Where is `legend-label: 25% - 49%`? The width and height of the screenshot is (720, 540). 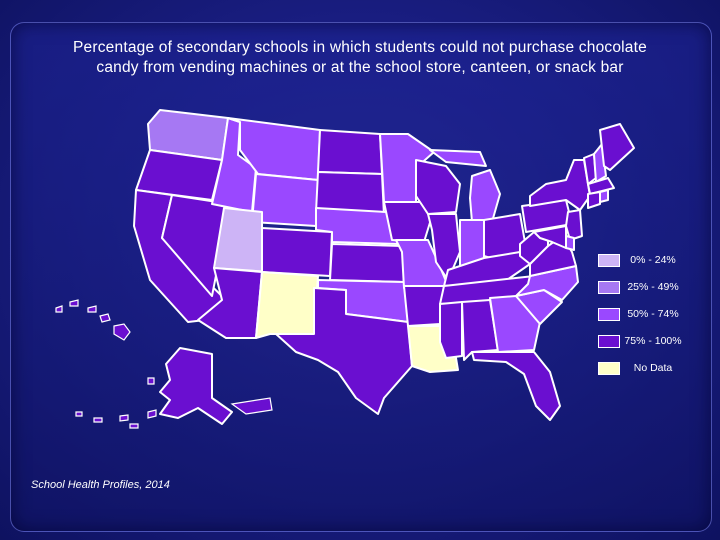
legend-label: 25% - 49% is located at coordinates (653, 287).